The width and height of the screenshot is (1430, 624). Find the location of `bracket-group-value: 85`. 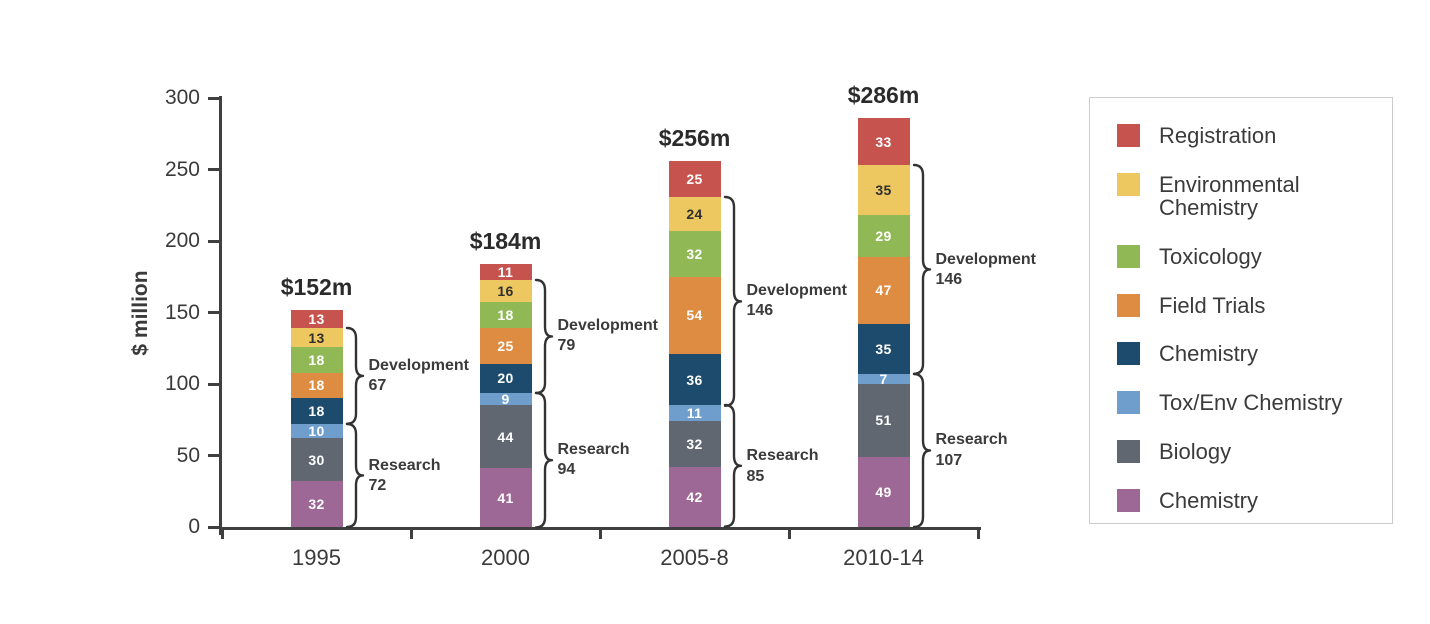

bracket-group-value: 85 is located at coordinates (755, 476).